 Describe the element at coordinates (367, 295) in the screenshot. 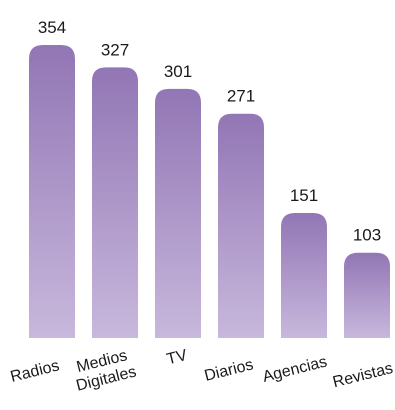

I see `bar-revistas` at that location.